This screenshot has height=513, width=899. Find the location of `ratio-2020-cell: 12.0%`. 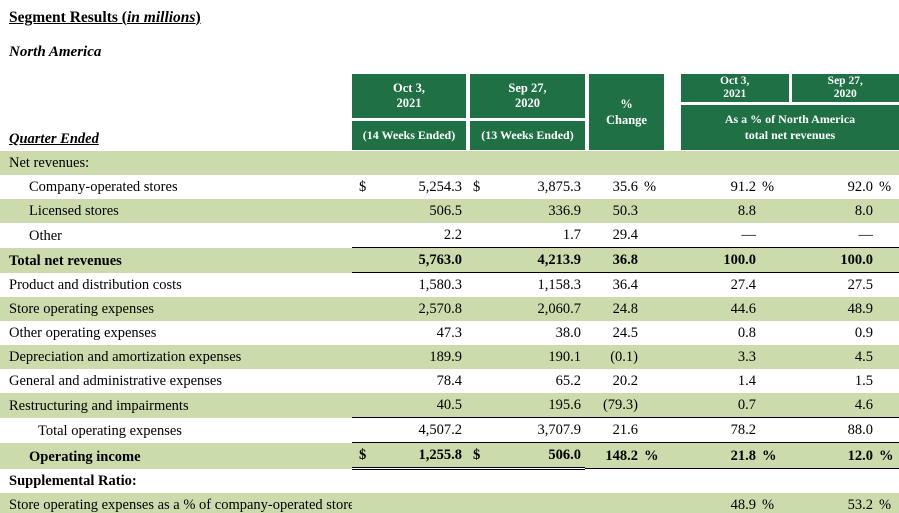

ratio-2020-cell: 12.0% is located at coordinates (840, 455).